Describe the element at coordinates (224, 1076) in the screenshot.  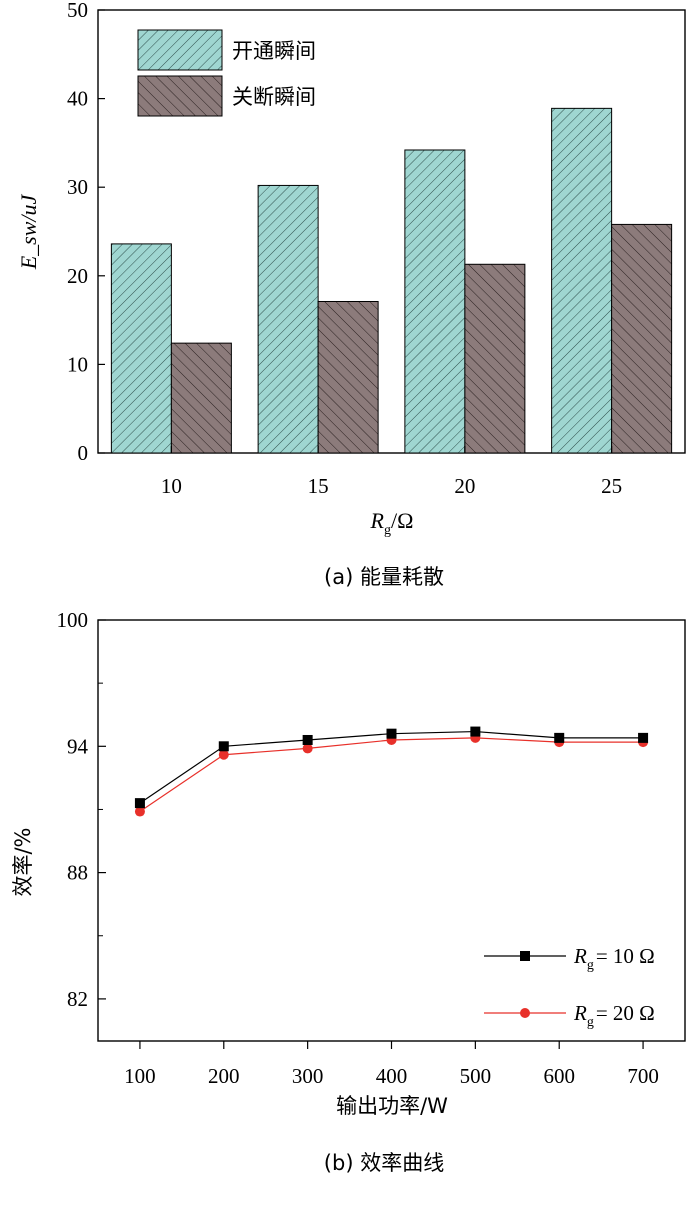
I see `line-x-tick-label: 200` at that location.